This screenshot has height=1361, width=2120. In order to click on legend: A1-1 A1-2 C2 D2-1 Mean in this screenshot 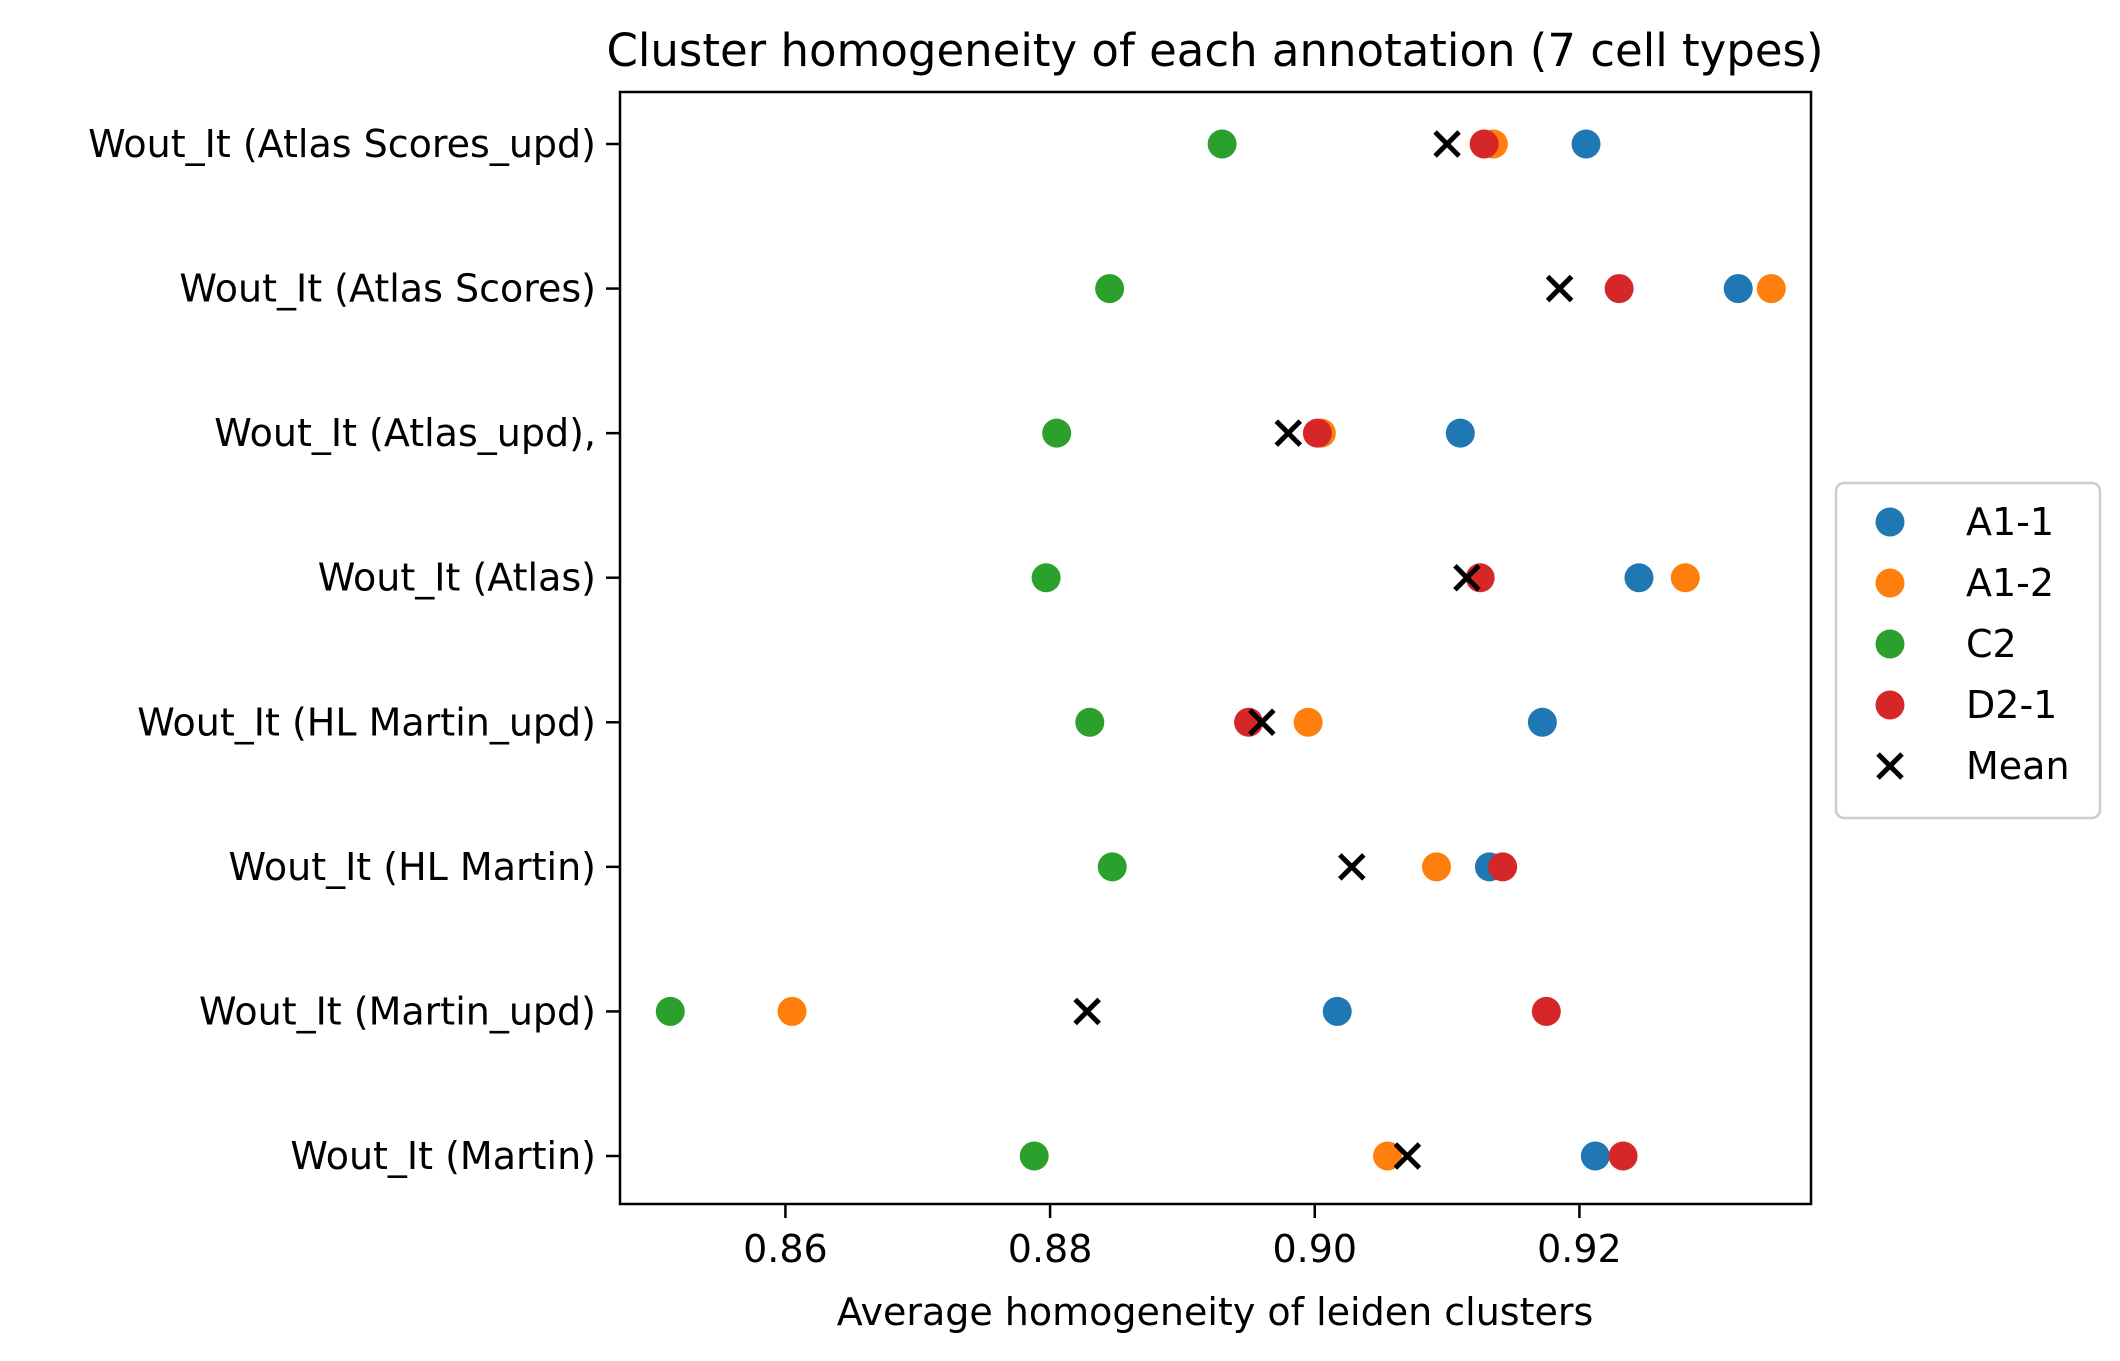, I will do `click(1968, 650)`.